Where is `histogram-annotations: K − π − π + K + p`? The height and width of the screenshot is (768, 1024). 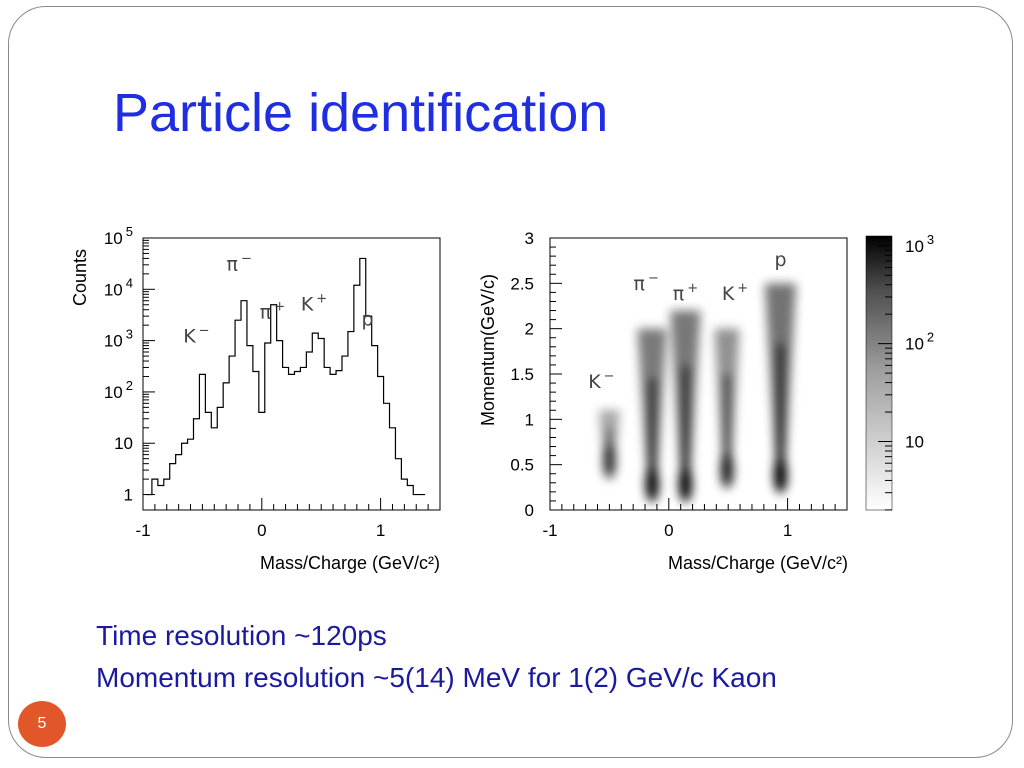 histogram-annotations: K − π − π + K + p is located at coordinates (278, 300).